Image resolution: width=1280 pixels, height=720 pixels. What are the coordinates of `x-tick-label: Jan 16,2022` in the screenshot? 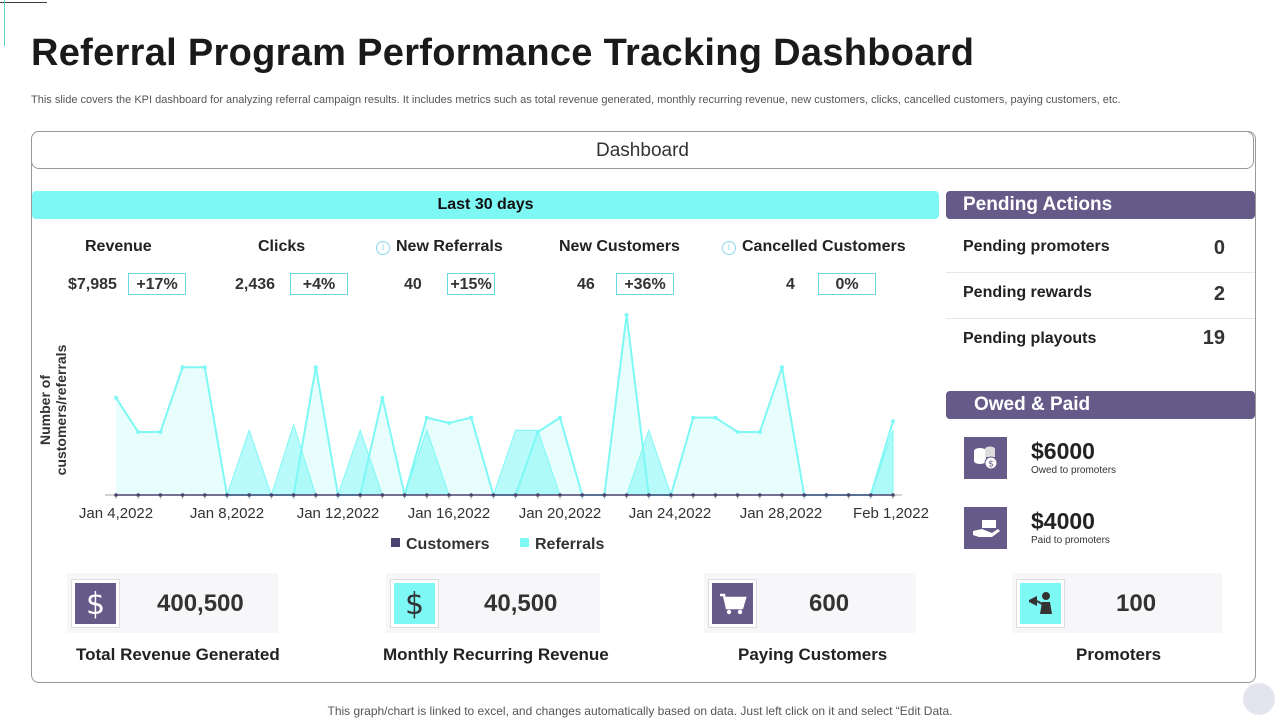 It's located at (449, 513).